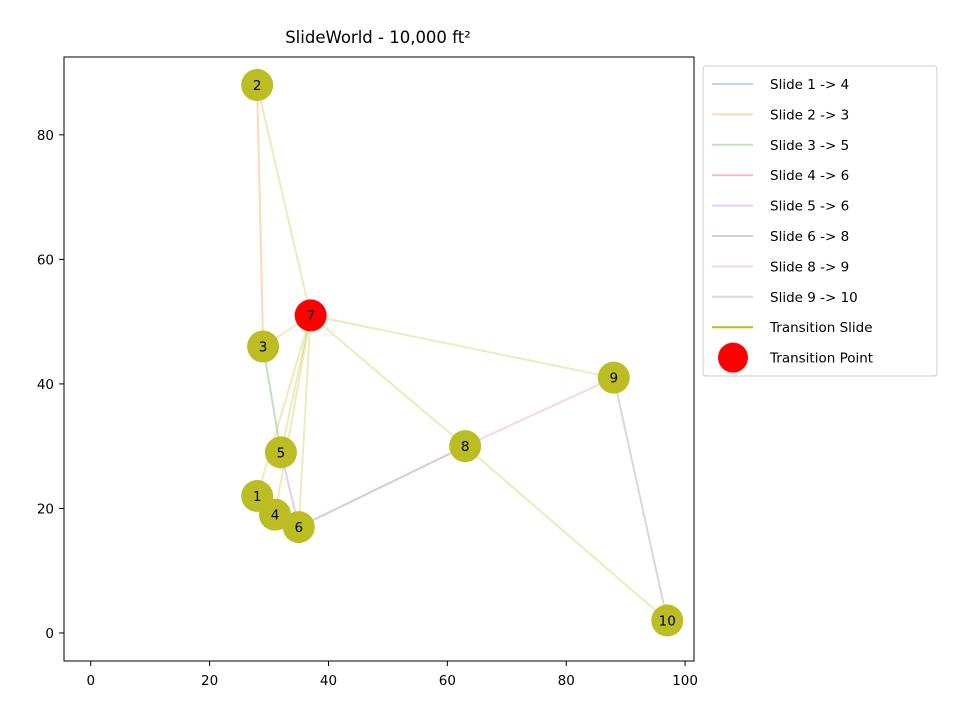 Image resolution: width=960 pixels, height=720 pixels. I want to click on node-label-4: 4, so click(275, 516).